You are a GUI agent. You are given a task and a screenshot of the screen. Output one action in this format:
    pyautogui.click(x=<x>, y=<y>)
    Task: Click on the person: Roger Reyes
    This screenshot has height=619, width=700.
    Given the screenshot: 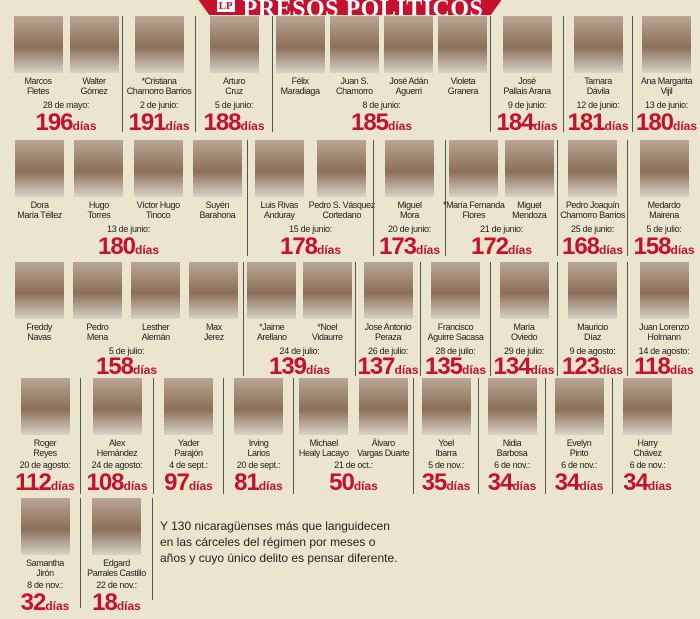 What is the action you would take?
    pyautogui.click(x=45, y=418)
    